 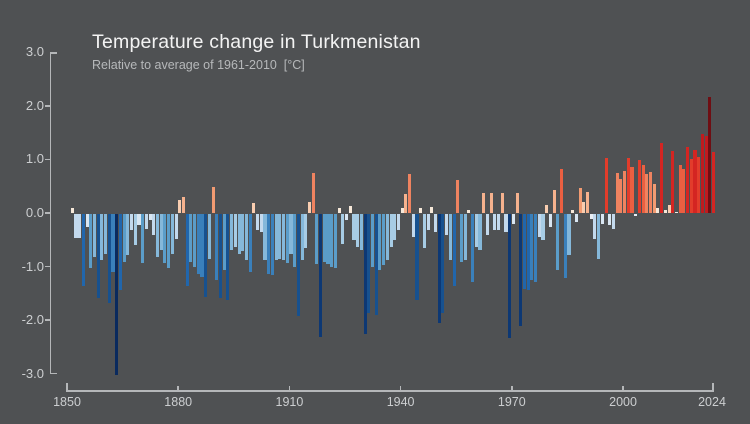 I want to click on bar-1987, so click(x=576, y=218).